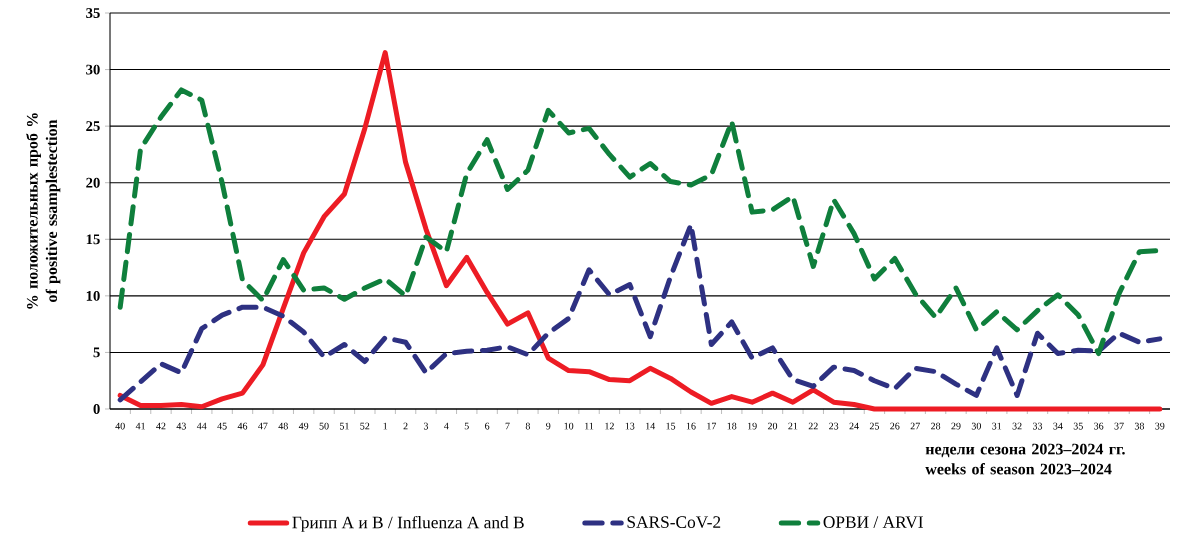  What do you see at coordinates (691, 426) in the screenshot?
I see `x-tick-label: 16` at bounding box center [691, 426].